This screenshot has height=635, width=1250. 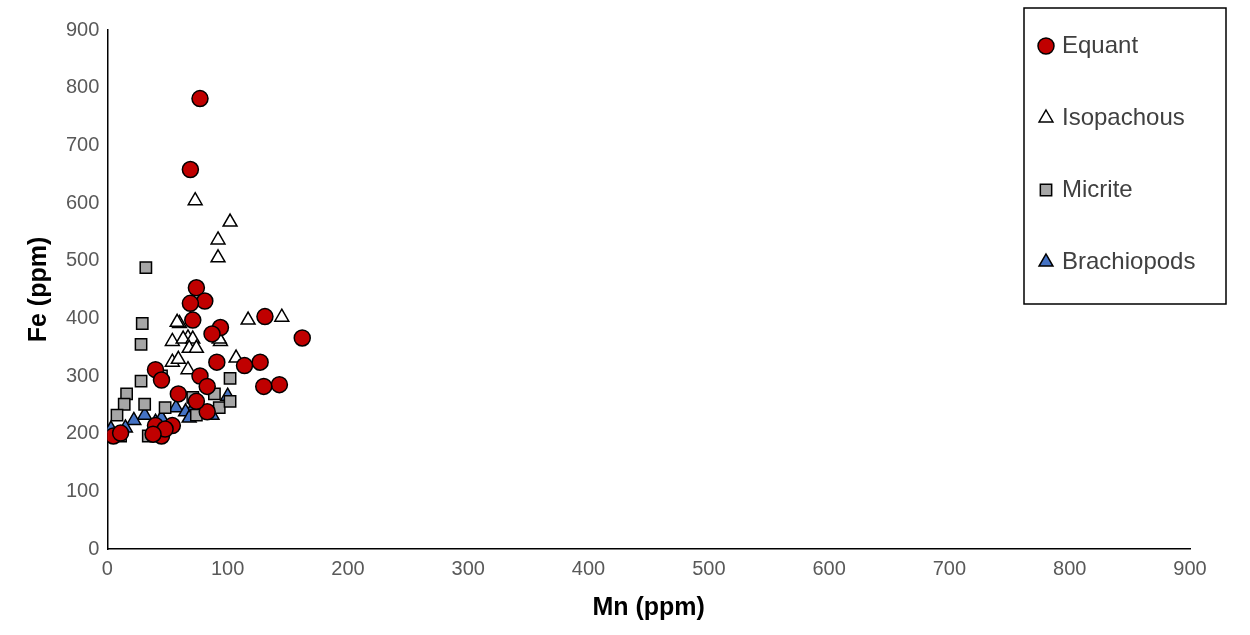 I want to click on x-tick-label: 100, so click(x=227, y=567).